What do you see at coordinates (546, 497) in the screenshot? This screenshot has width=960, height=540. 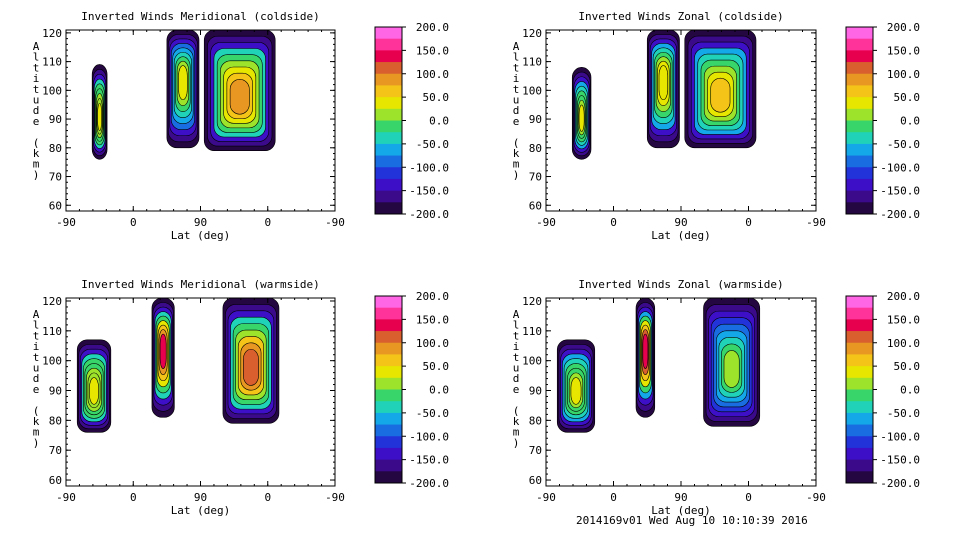 I see `x-tick-label: -90` at bounding box center [546, 497].